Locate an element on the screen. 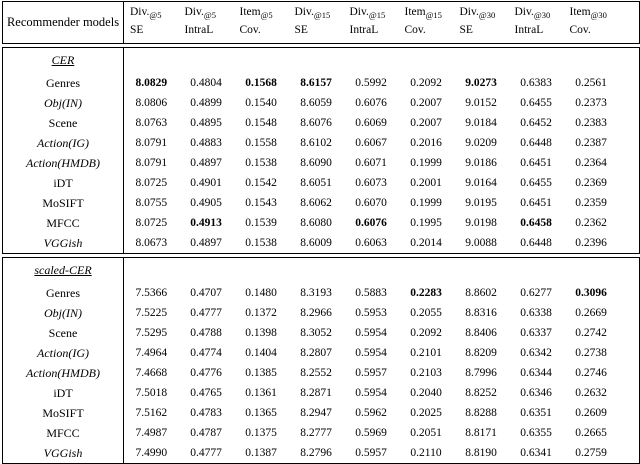  section-title-row: scaled-CER is located at coordinates (321, 270).